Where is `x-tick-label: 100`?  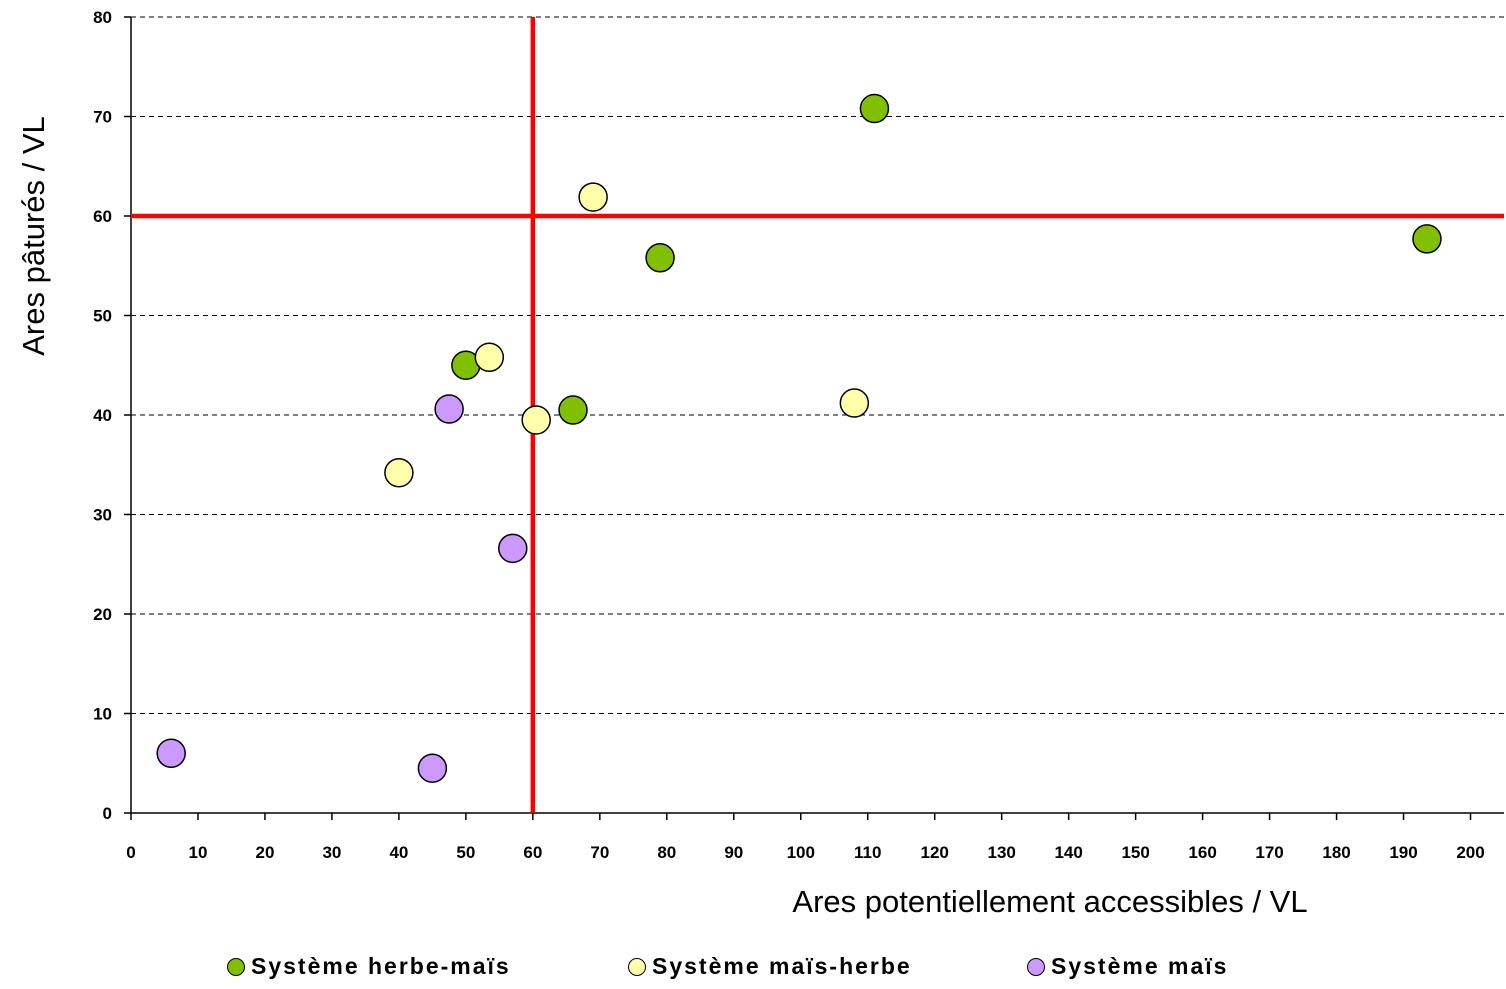
x-tick-label: 100 is located at coordinates (801, 852).